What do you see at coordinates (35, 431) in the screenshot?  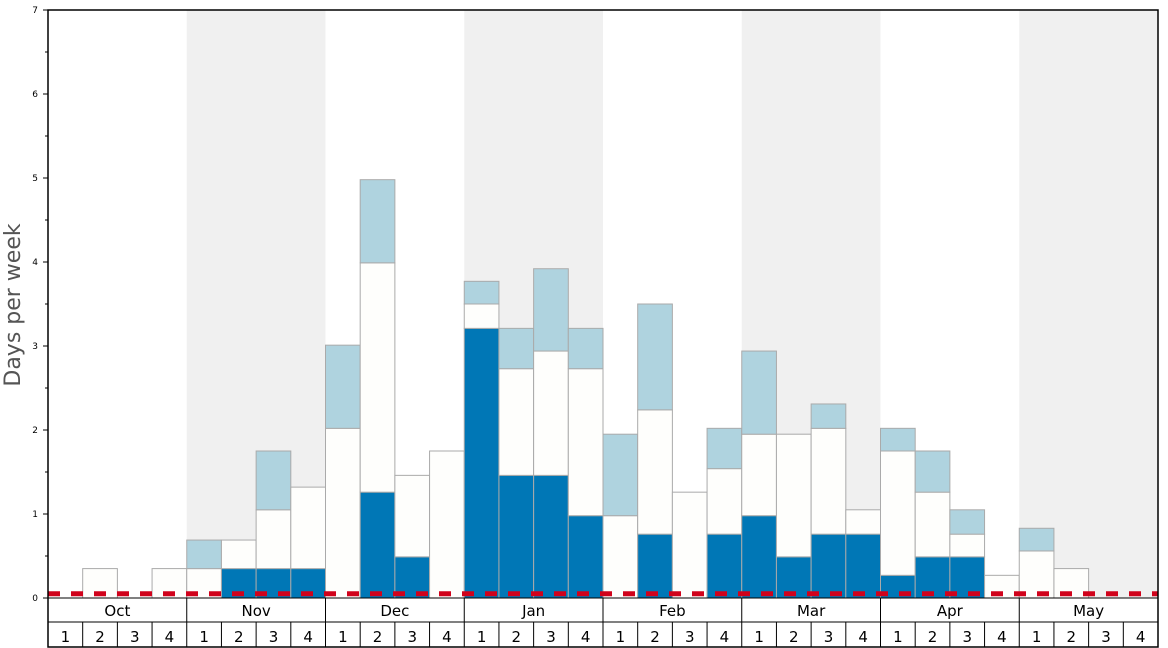 I see `y-tick-label: 2` at bounding box center [35, 431].